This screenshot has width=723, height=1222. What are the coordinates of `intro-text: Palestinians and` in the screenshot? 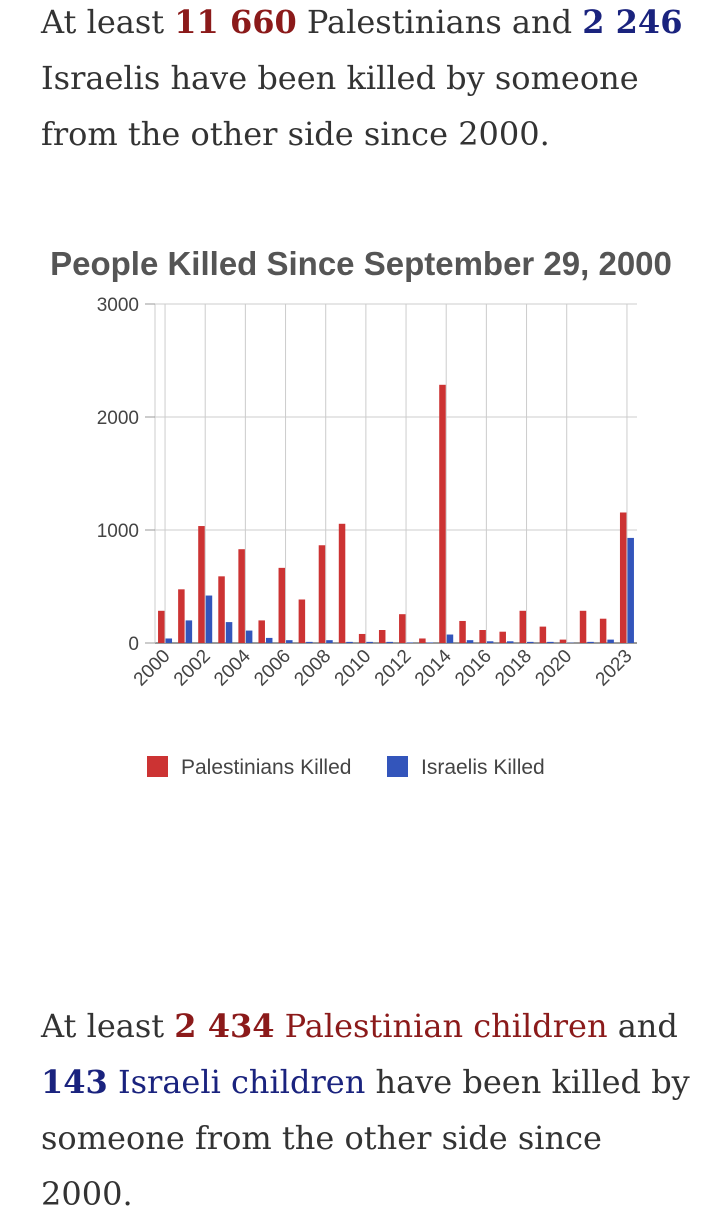 It's located at (440, 22).